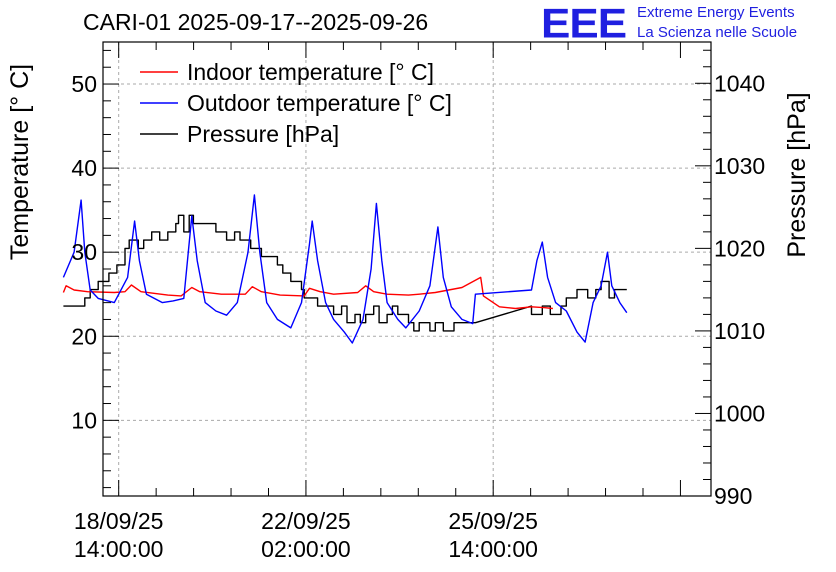 This screenshot has width=836, height=572. Describe the element at coordinates (84, 252) in the screenshot. I see `left-tick-label: 30` at that location.